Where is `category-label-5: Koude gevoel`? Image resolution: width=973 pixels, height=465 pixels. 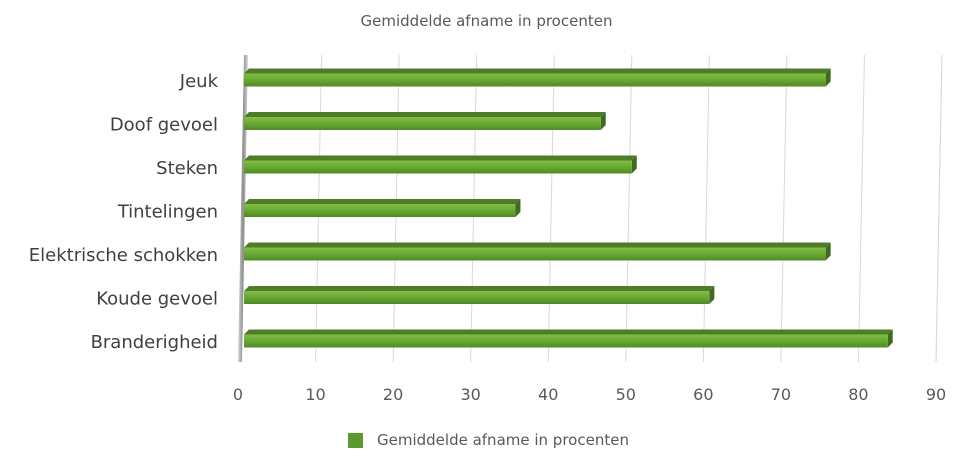
category-label-5: Koude gevoel is located at coordinates (157, 299).